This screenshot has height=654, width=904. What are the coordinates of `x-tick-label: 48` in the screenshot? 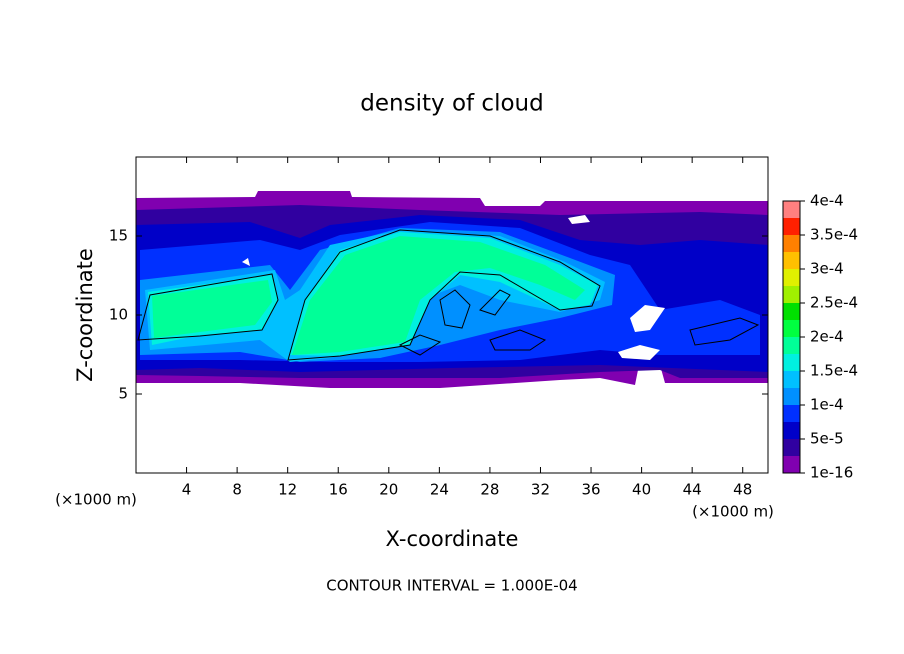 It's located at (742, 490).